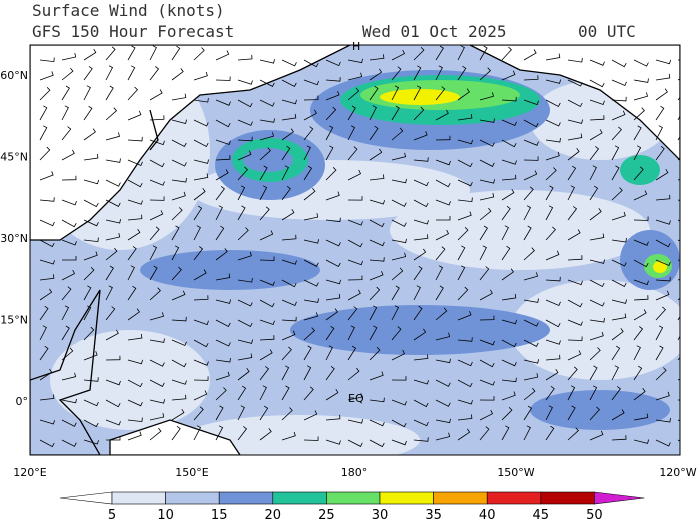 The image size is (700, 525). What do you see at coordinates (191, 472) in the screenshot?
I see `lon-label: 150°E` at bounding box center [191, 472].